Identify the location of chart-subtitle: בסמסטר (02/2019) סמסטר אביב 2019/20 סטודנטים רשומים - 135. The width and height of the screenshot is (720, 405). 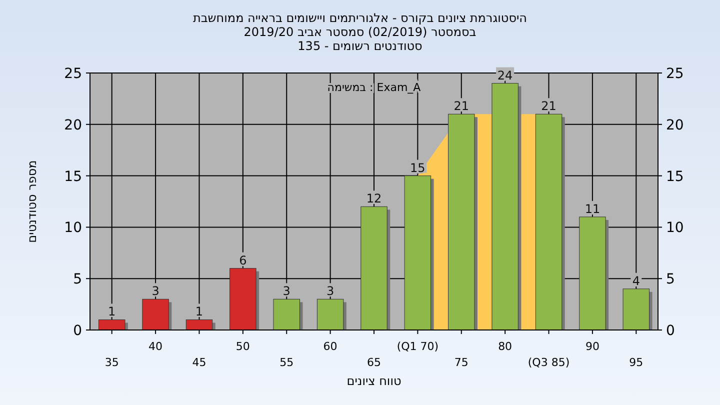
(360, 39).